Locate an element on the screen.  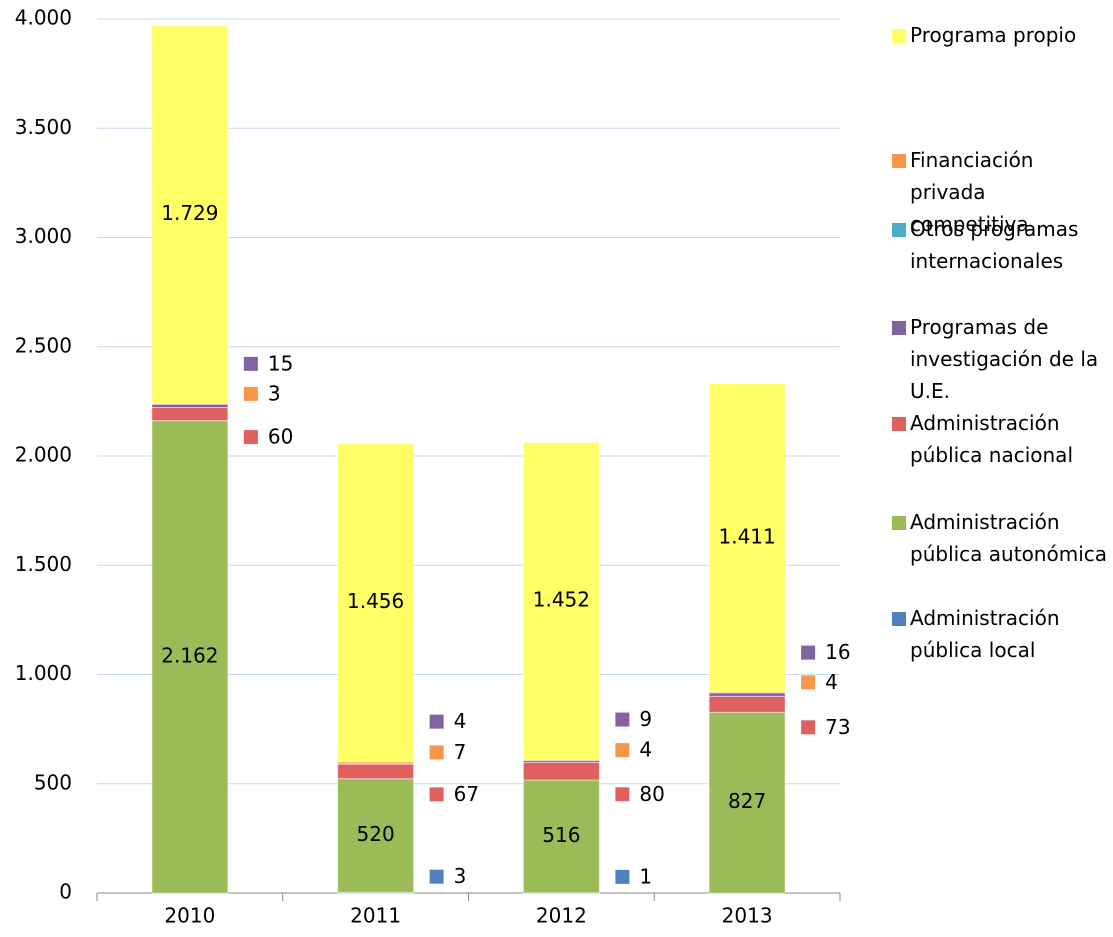
legend-label: Programas de investigación de la U.E. is located at coordinates (1004, 359).